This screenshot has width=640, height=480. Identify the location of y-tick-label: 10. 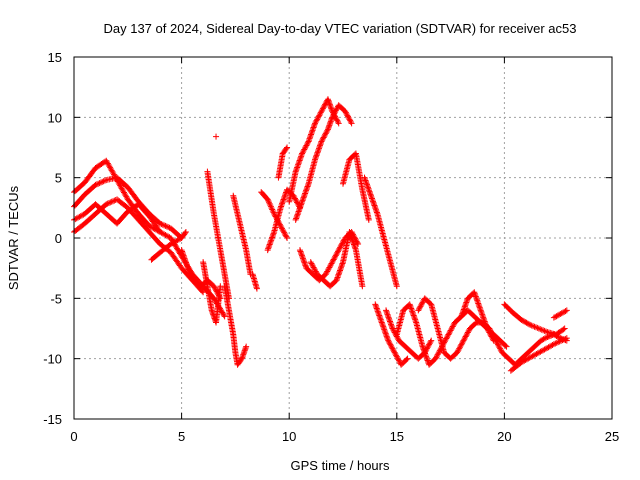
(55, 117).